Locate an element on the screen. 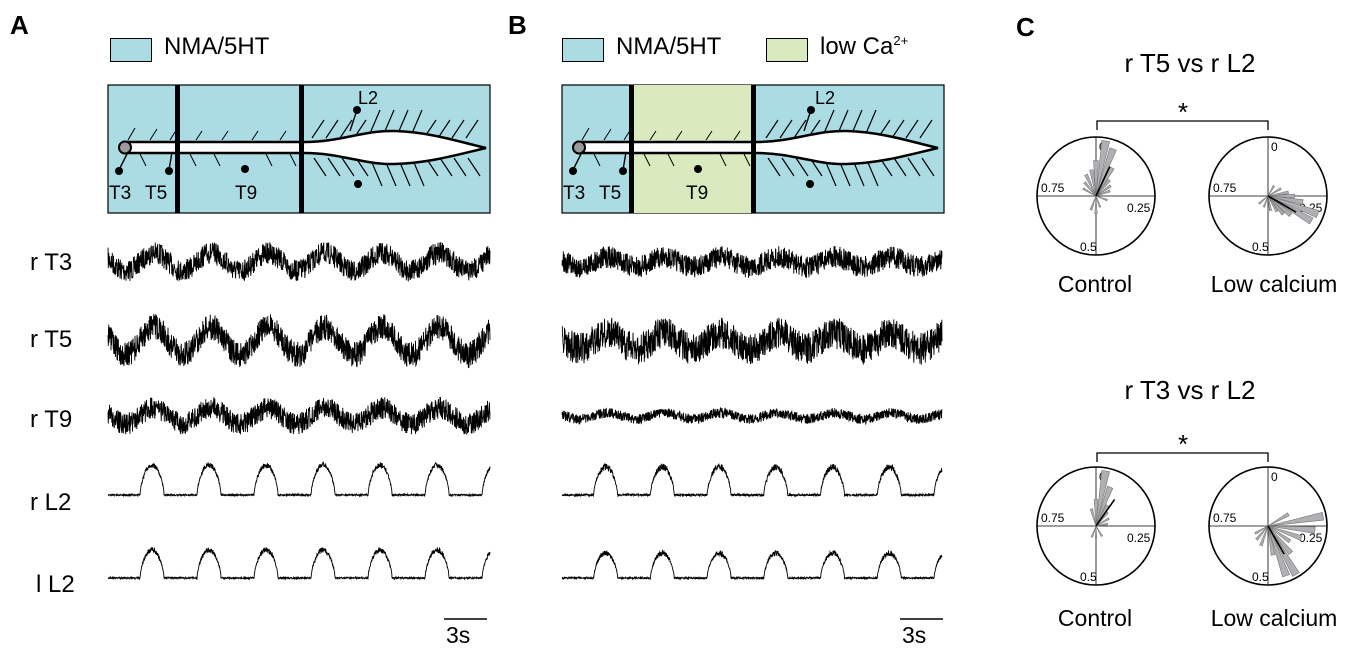  panel-b-label: B is located at coordinates (517, 25).